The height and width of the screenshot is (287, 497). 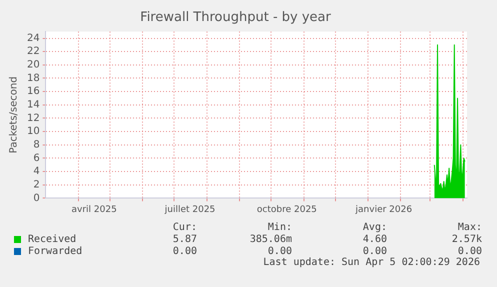 What do you see at coordinates (190, 209) in the screenshot?
I see `x-tick-label: juillet 2025` at bounding box center [190, 209].